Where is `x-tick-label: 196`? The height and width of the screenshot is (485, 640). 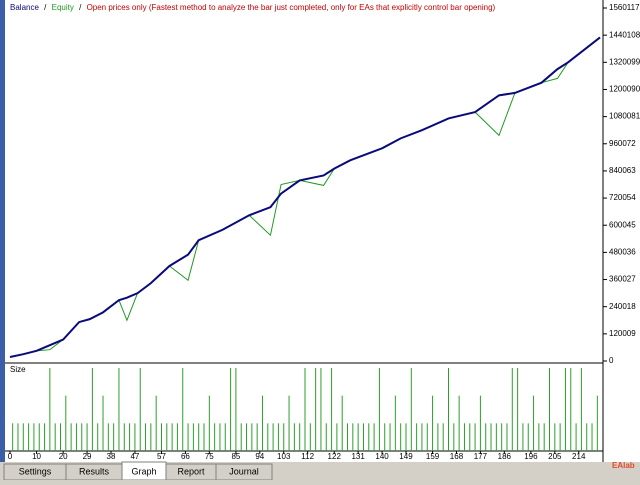
x-tick-label: 196 is located at coordinates (531, 456).